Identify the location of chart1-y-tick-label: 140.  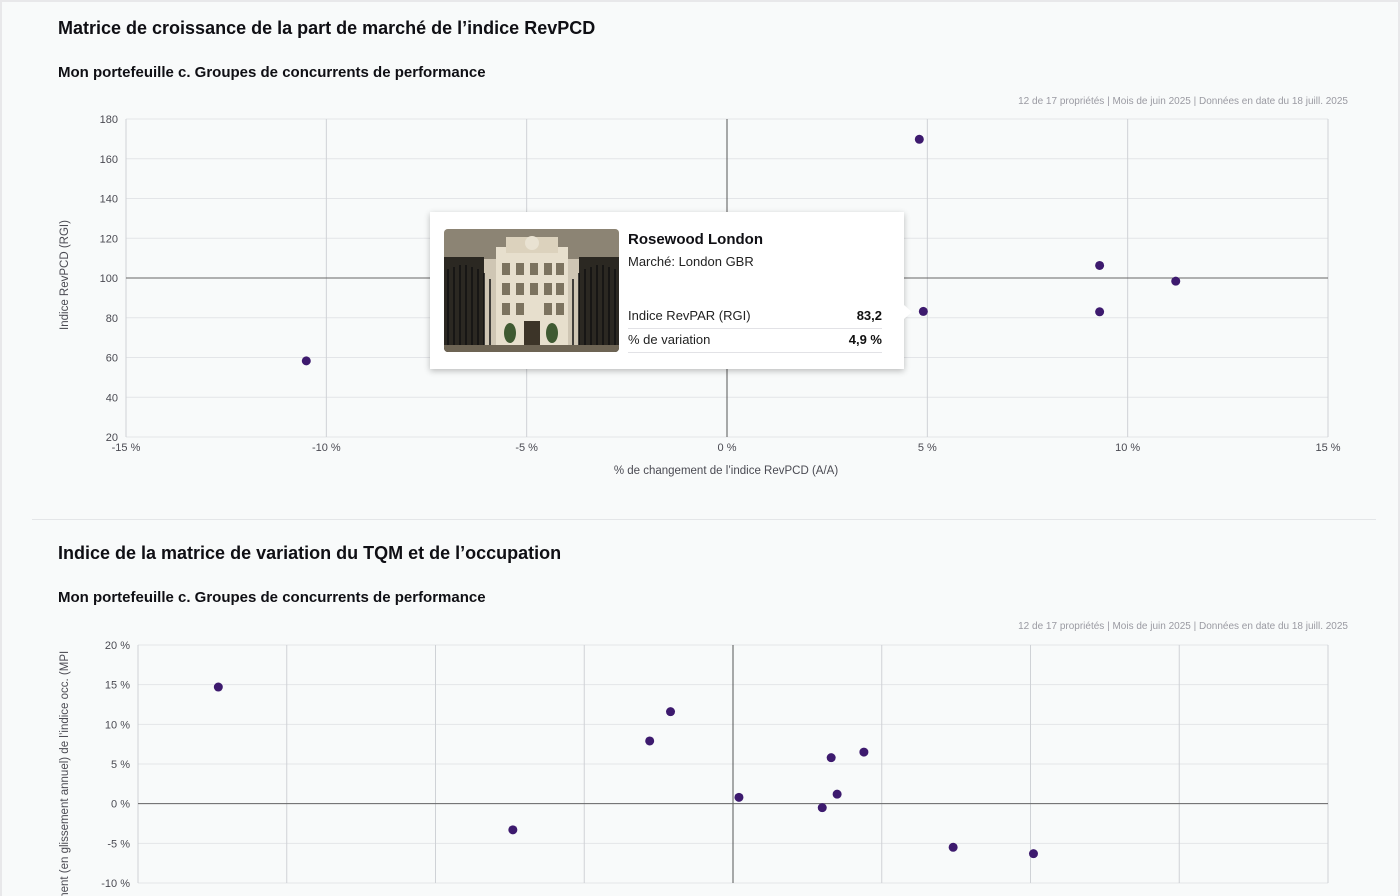
(109, 200).